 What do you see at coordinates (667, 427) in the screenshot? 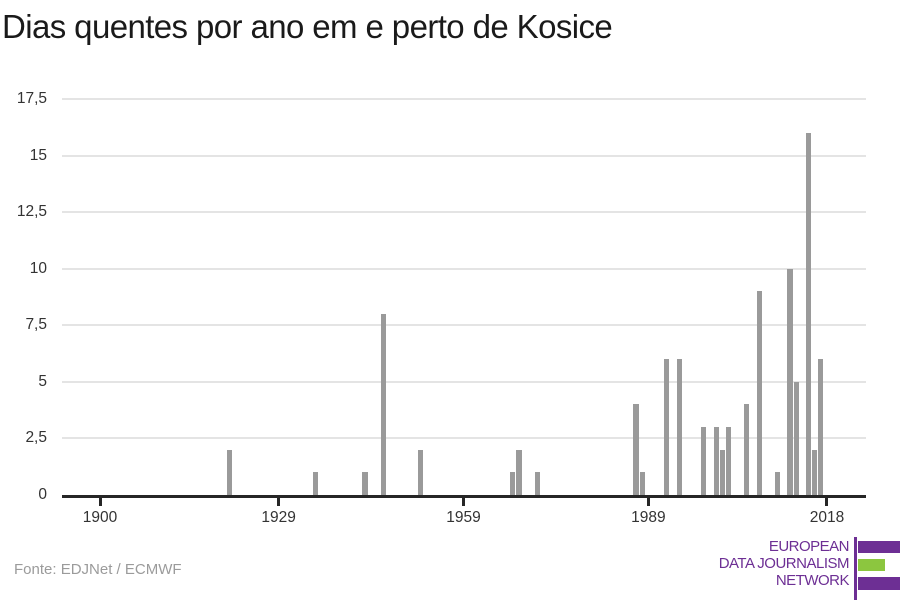
I see `bar-1992` at bounding box center [667, 427].